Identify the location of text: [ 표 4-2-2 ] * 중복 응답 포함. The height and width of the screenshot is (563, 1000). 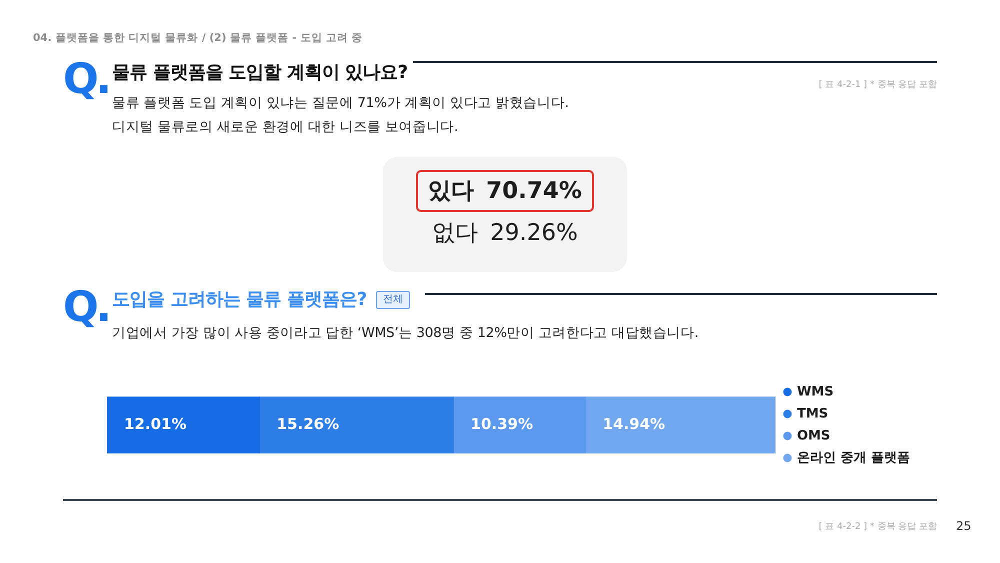
(877, 527).